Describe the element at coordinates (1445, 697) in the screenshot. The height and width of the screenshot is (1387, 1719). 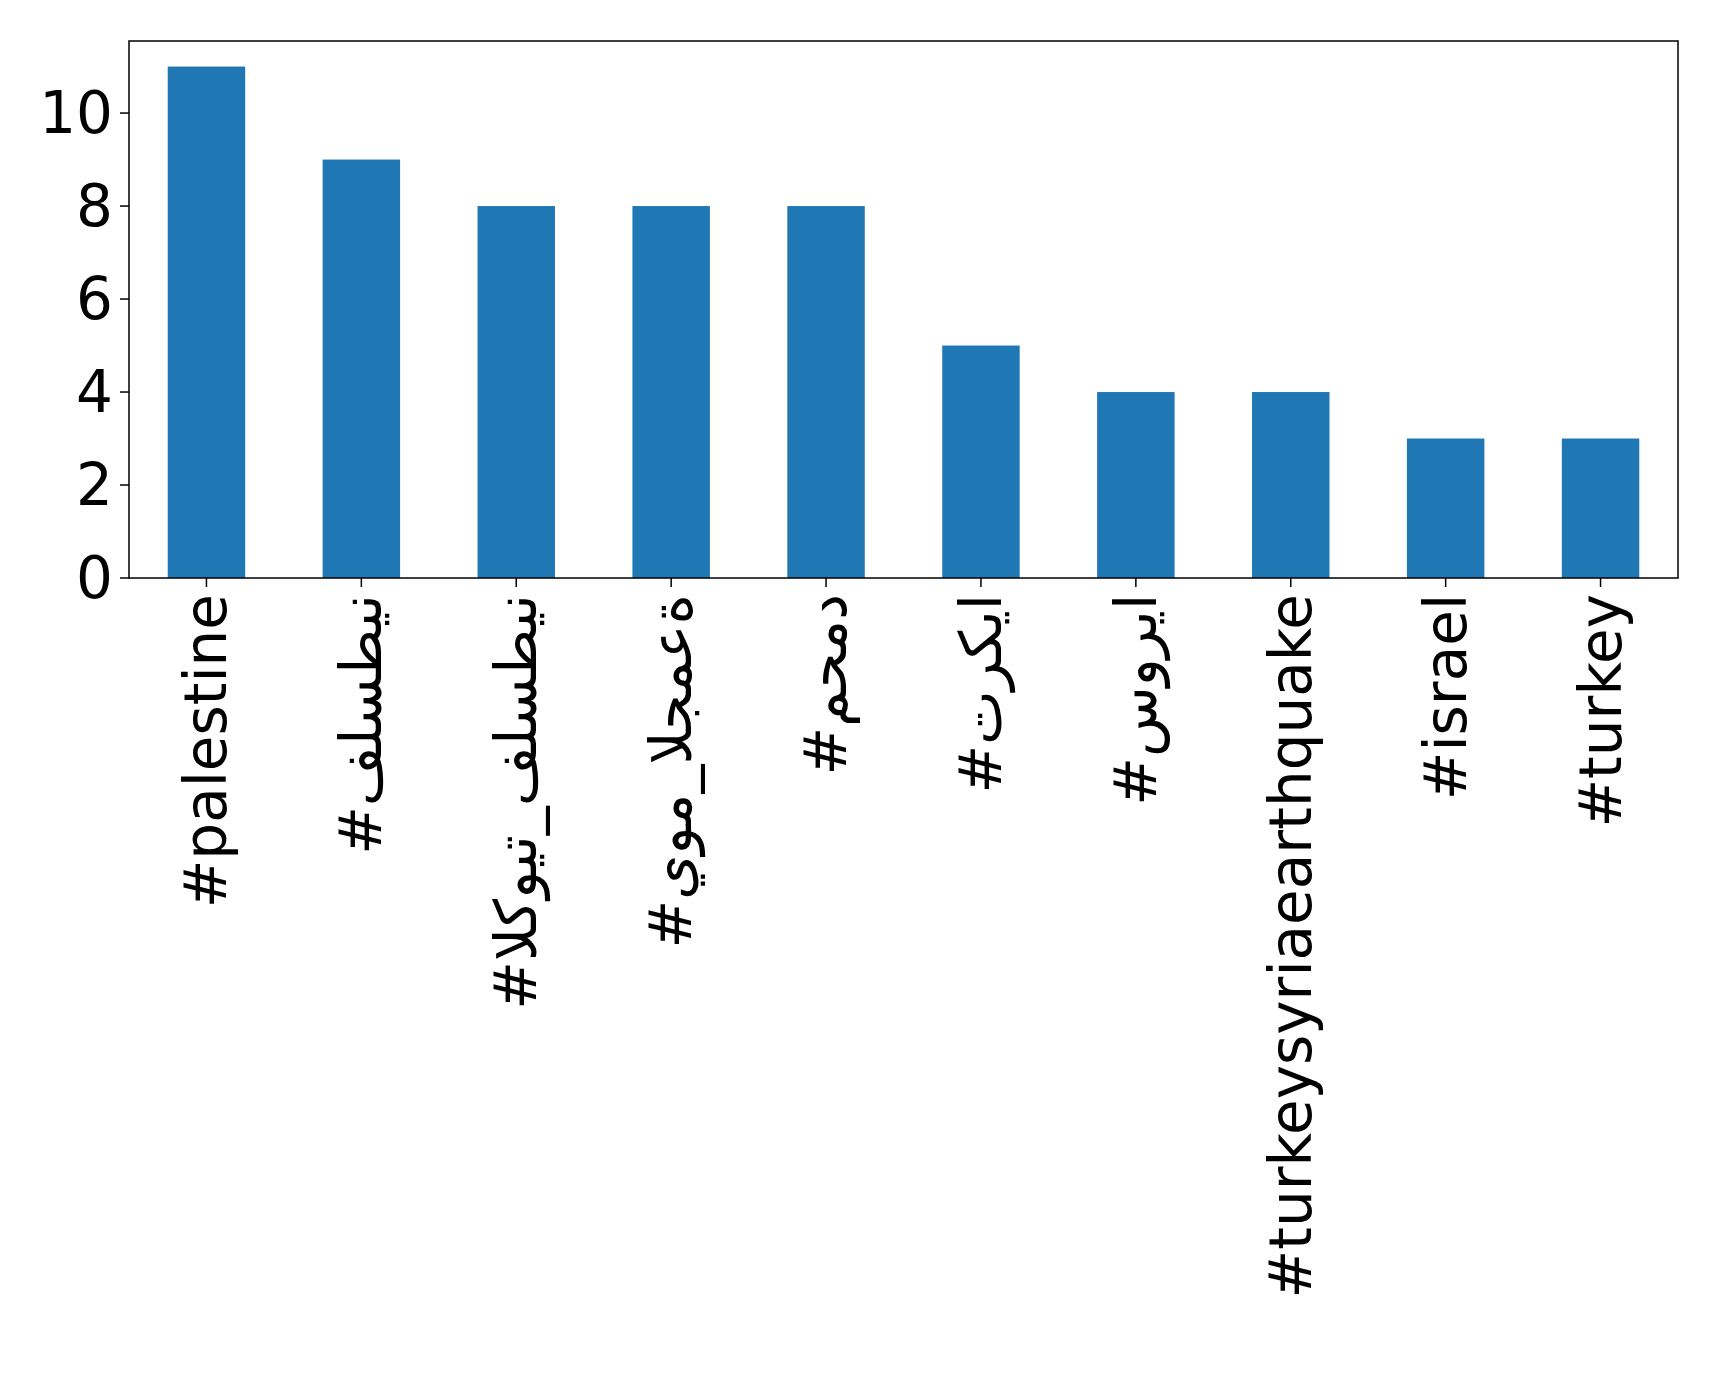
I see `x-tick-label: #israel` at that location.